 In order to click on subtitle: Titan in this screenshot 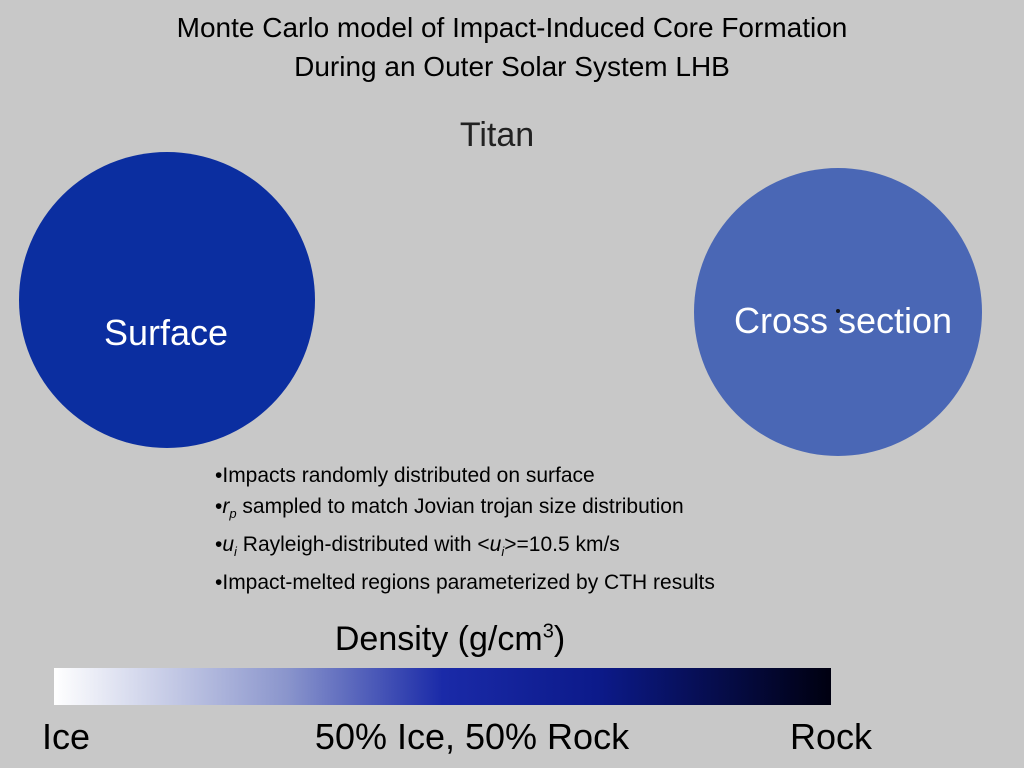, I will do `click(497, 135)`.